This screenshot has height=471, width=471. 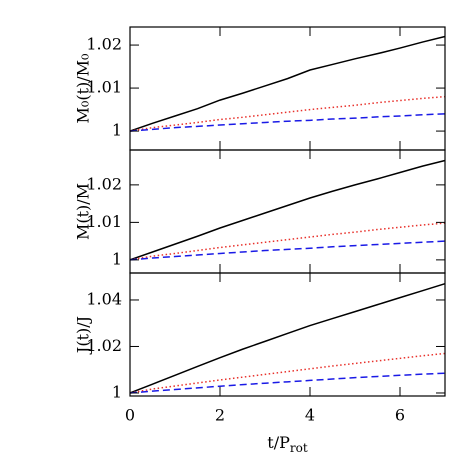 I want to click on y-axis-label: M(t)/M, so click(x=83, y=211).